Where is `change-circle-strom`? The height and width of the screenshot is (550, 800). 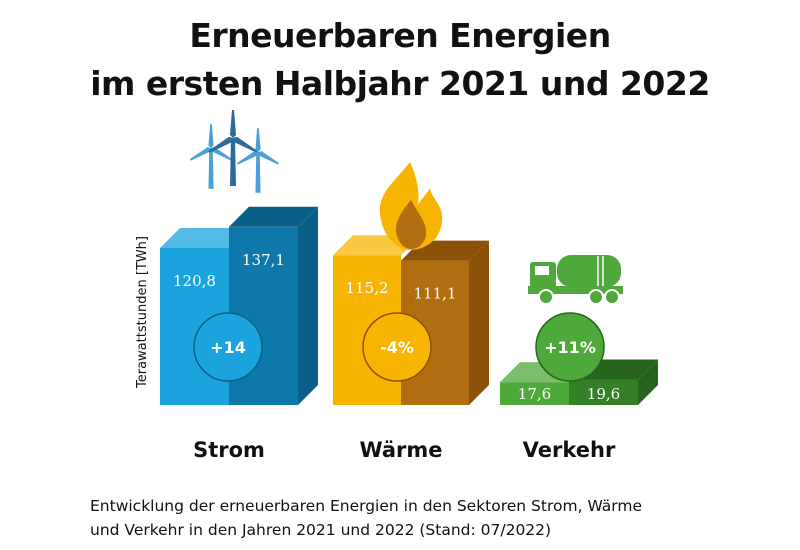 change-circle-strom is located at coordinates (228, 347).